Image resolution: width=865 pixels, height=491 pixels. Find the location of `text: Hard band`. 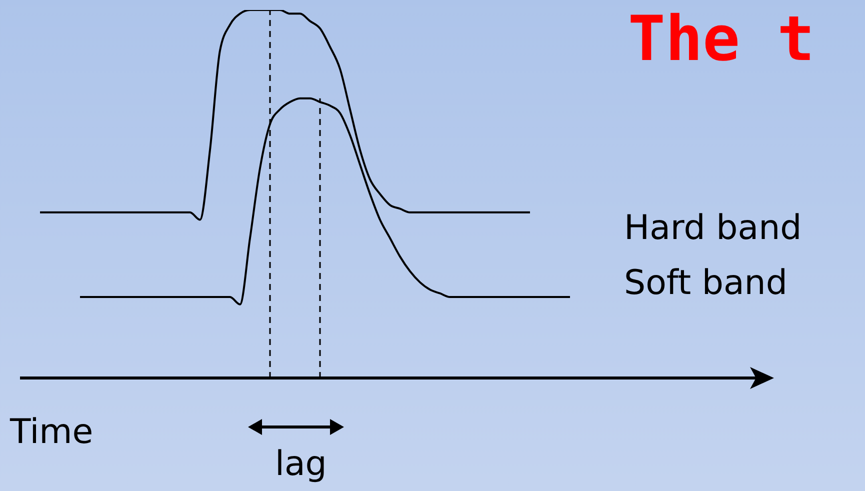

text: Hard band is located at coordinates (713, 228).